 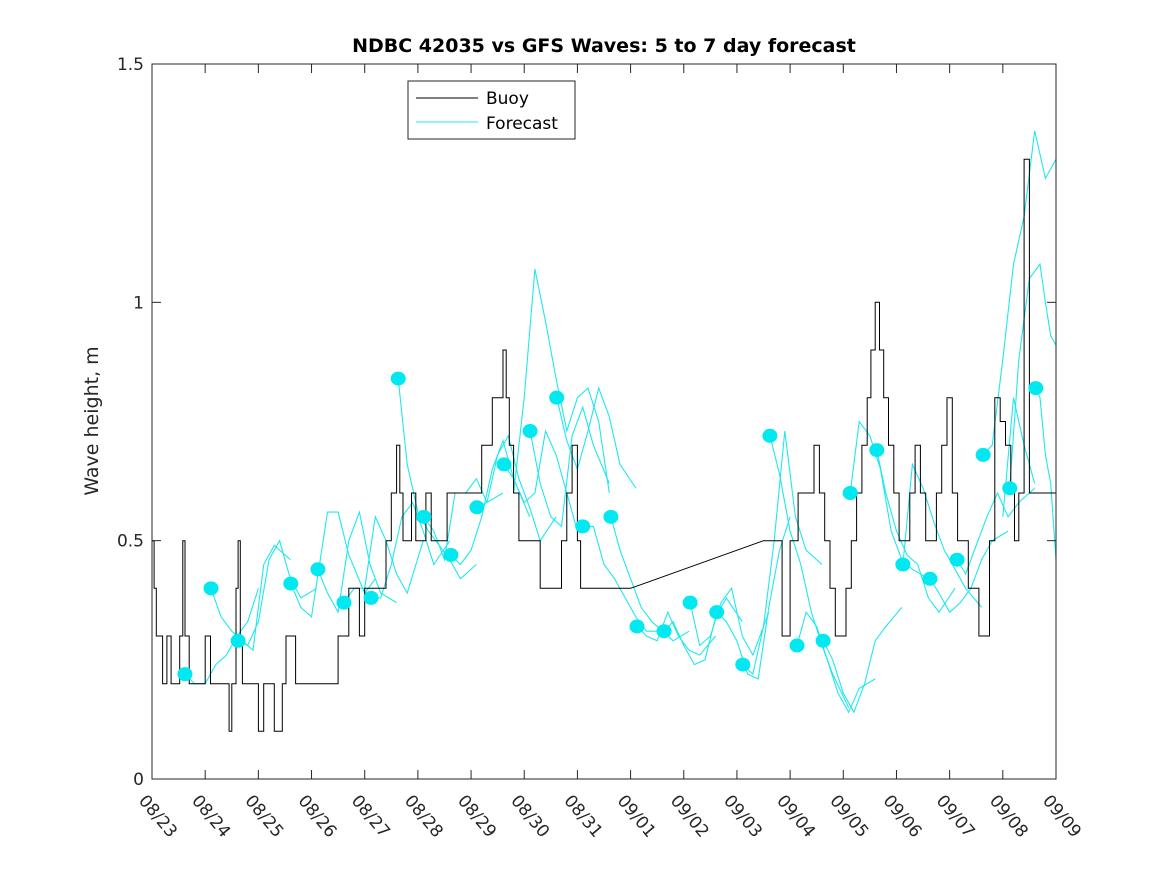 What do you see at coordinates (507, 99) in the screenshot?
I see `legend-buoy-label: Buoy` at bounding box center [507, 99].